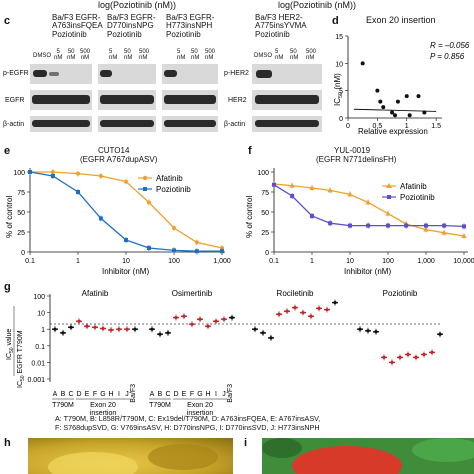  Describe the element at coordinates (341, 92) in the screenshot. I see `y-tick-label: 5` at that location.